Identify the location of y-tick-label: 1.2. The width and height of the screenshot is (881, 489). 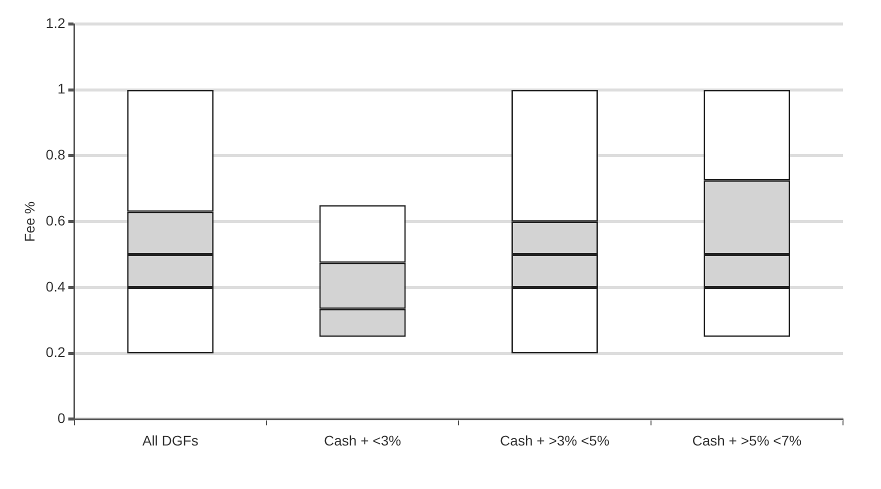
(56, 22).